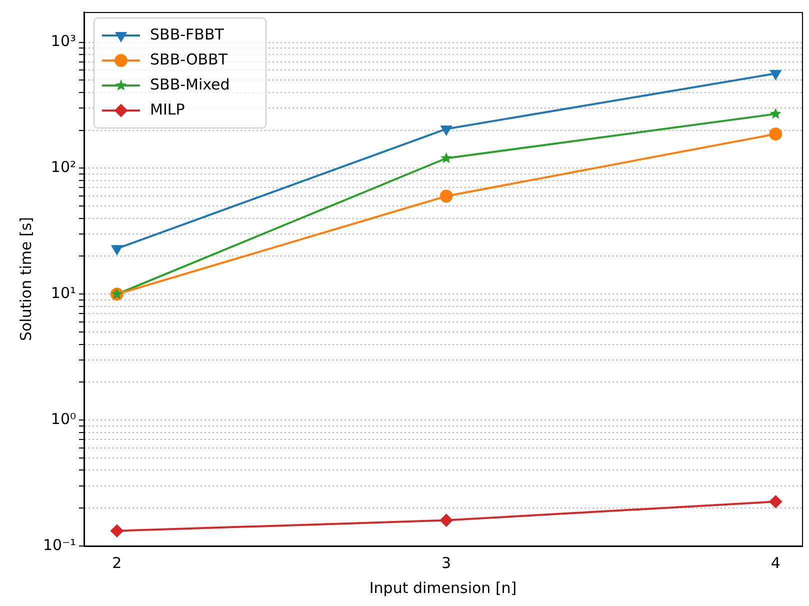 The width and height of the screenshot is (809, 606). Describe the element at coordinates (775, 563) in the screenshot. I see `x-tick-label: 4` at that location.